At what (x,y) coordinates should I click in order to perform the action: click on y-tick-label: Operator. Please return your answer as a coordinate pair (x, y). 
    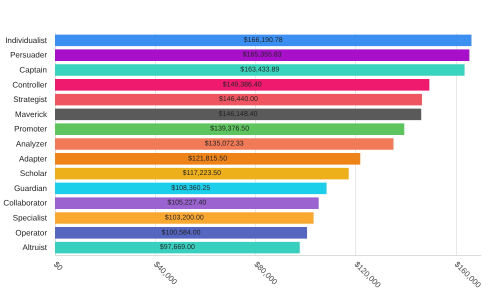
    Looking at the image, I should click on (31, 233).